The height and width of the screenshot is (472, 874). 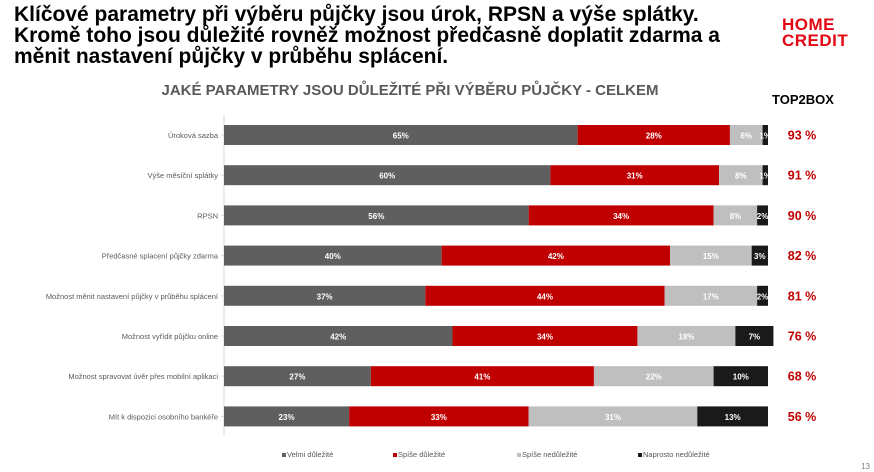 I want to click on data-label: 33%, so click(x=439, y=417).